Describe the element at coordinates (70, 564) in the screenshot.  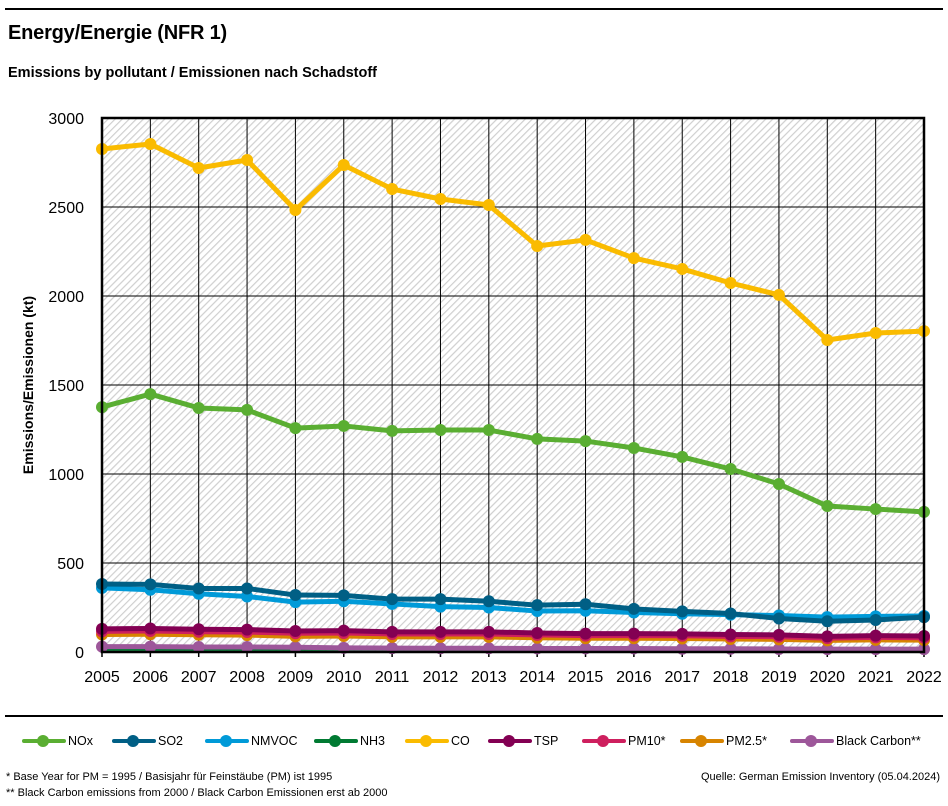
I see `y-tick-label: 500` at that location.